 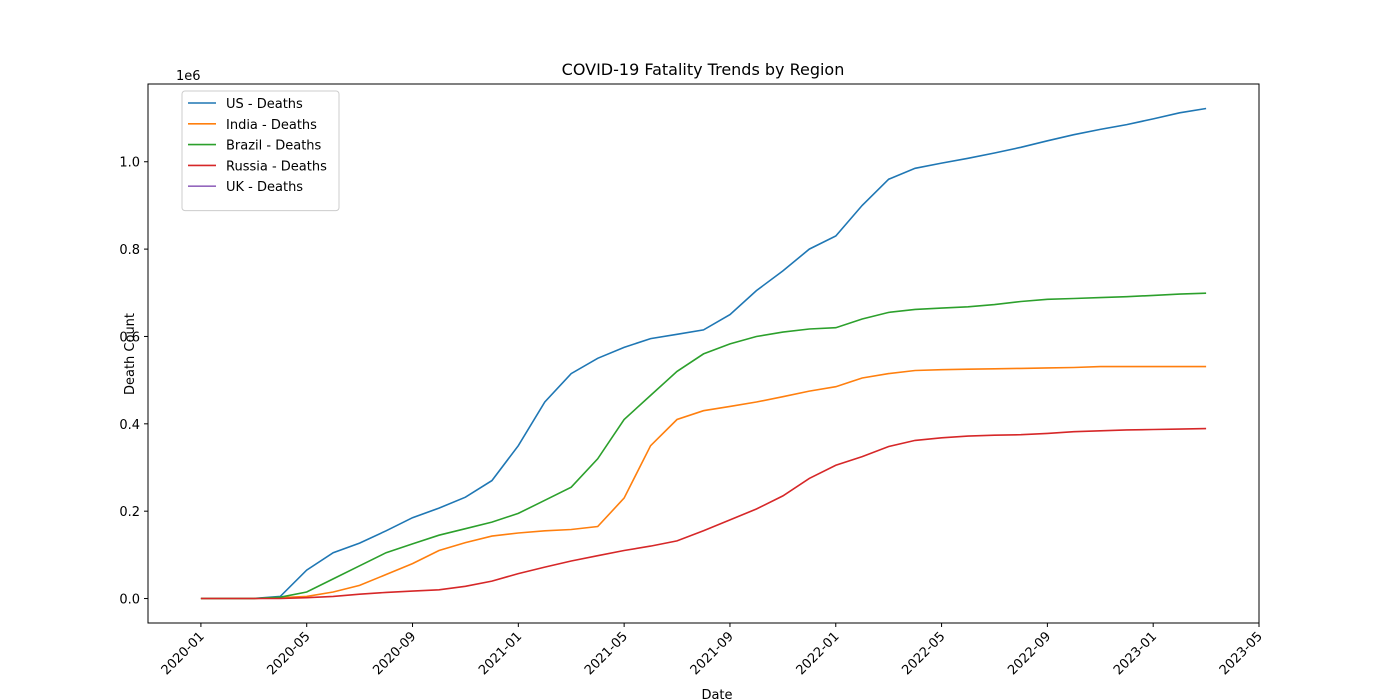 What do you see at coordinates (271, 125) in the screenshot?
I see `legend-label: India - Deaths` at bounding box center [271, 125].